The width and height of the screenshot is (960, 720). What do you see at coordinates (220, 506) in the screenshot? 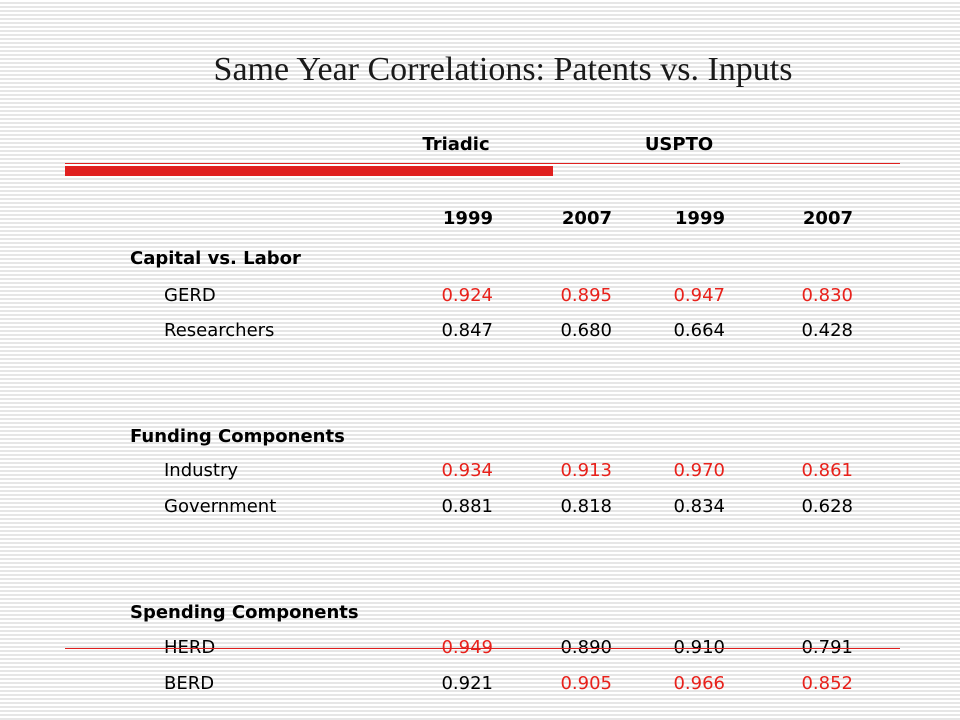
I see `row-label: Government` at bounding box center [220, 506].